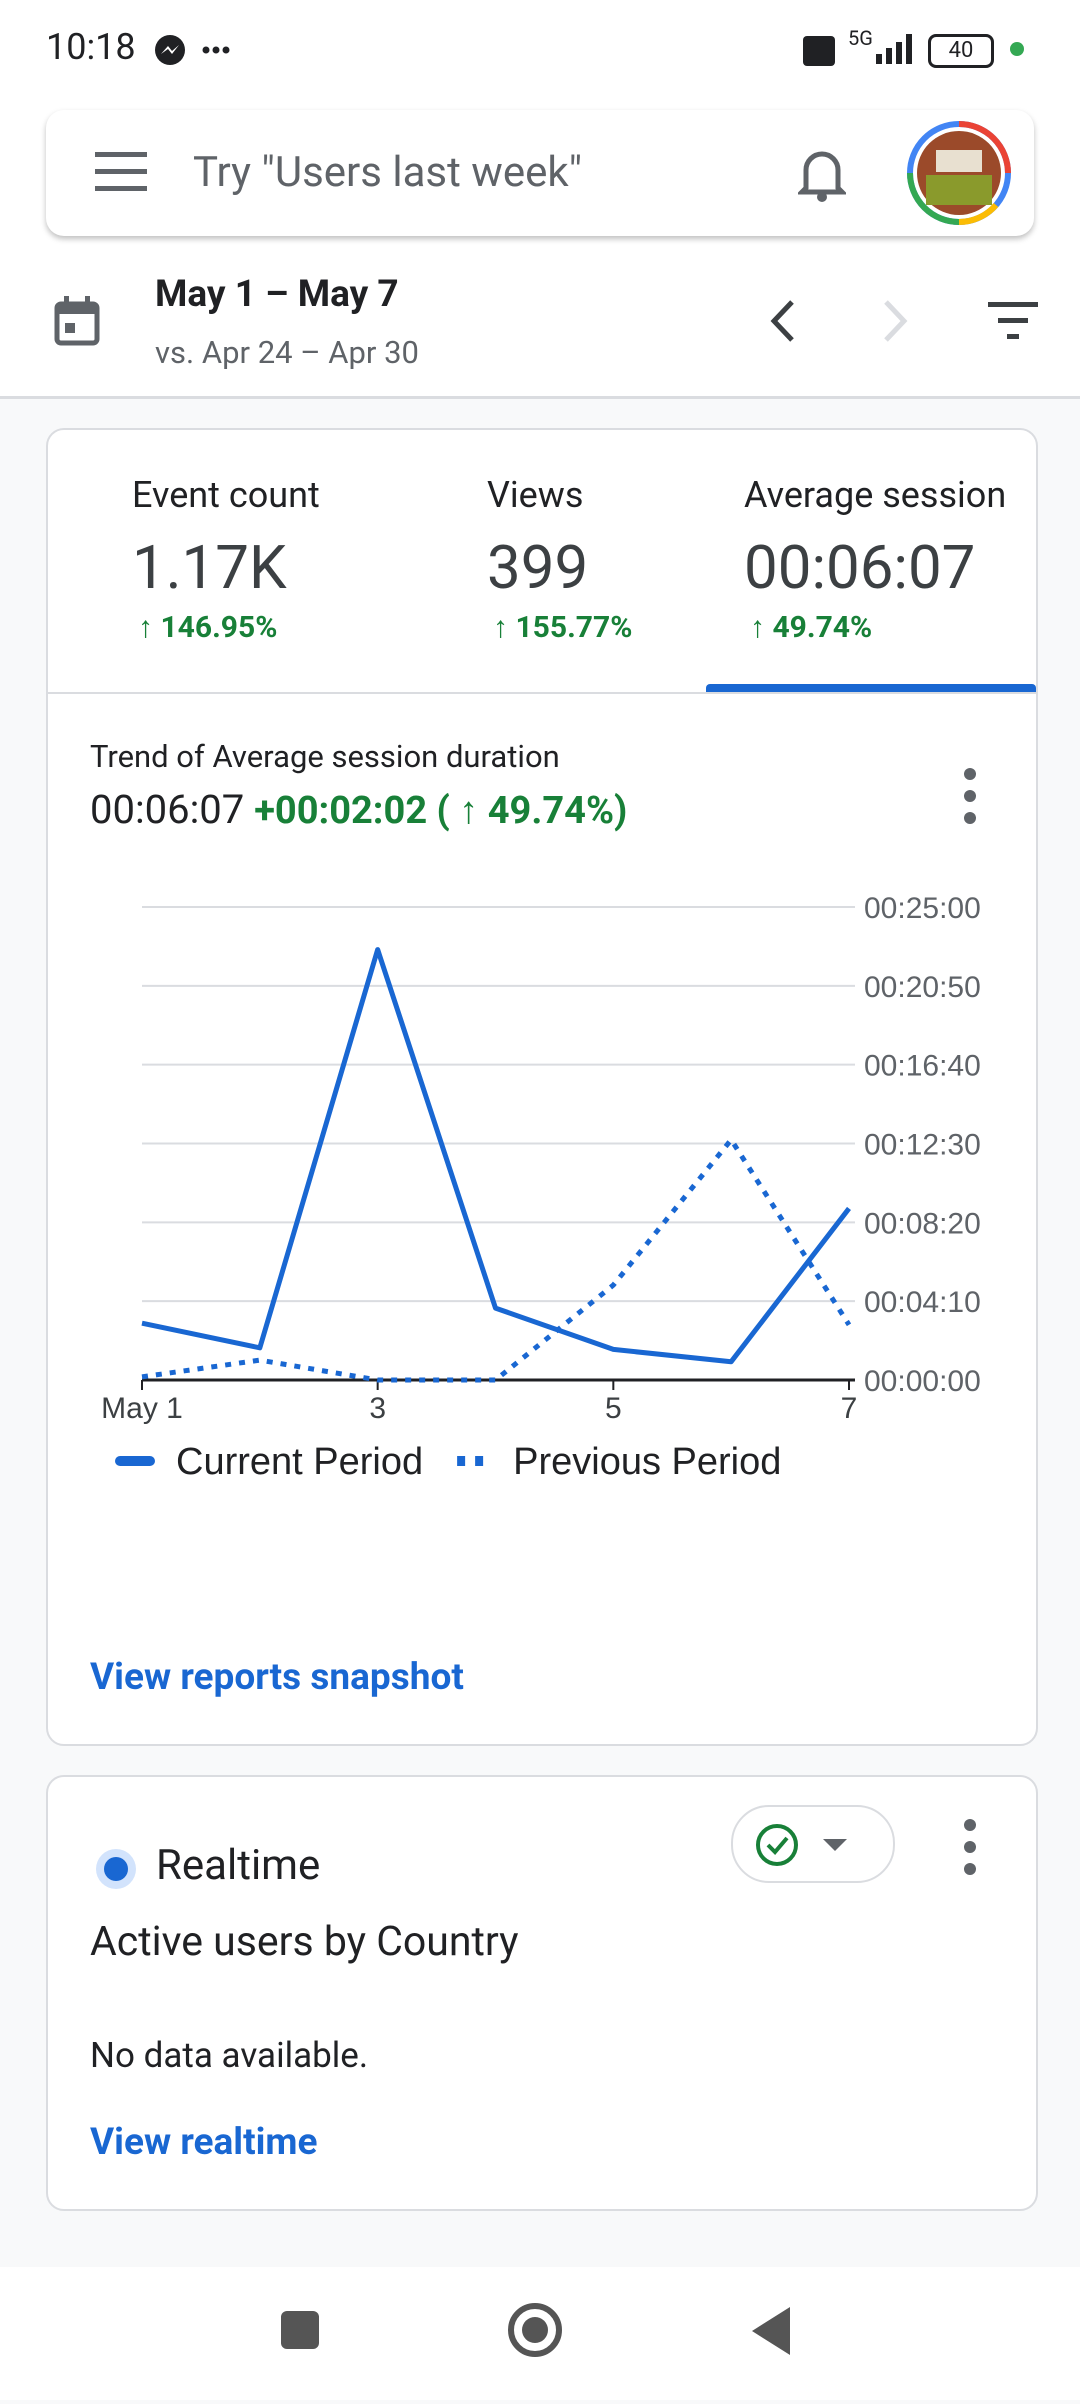  What do you see at coordinates (811, 627) in the screenshot?
I see `metric-change: ↑ 49.74%` at bounding box center [811, 627].